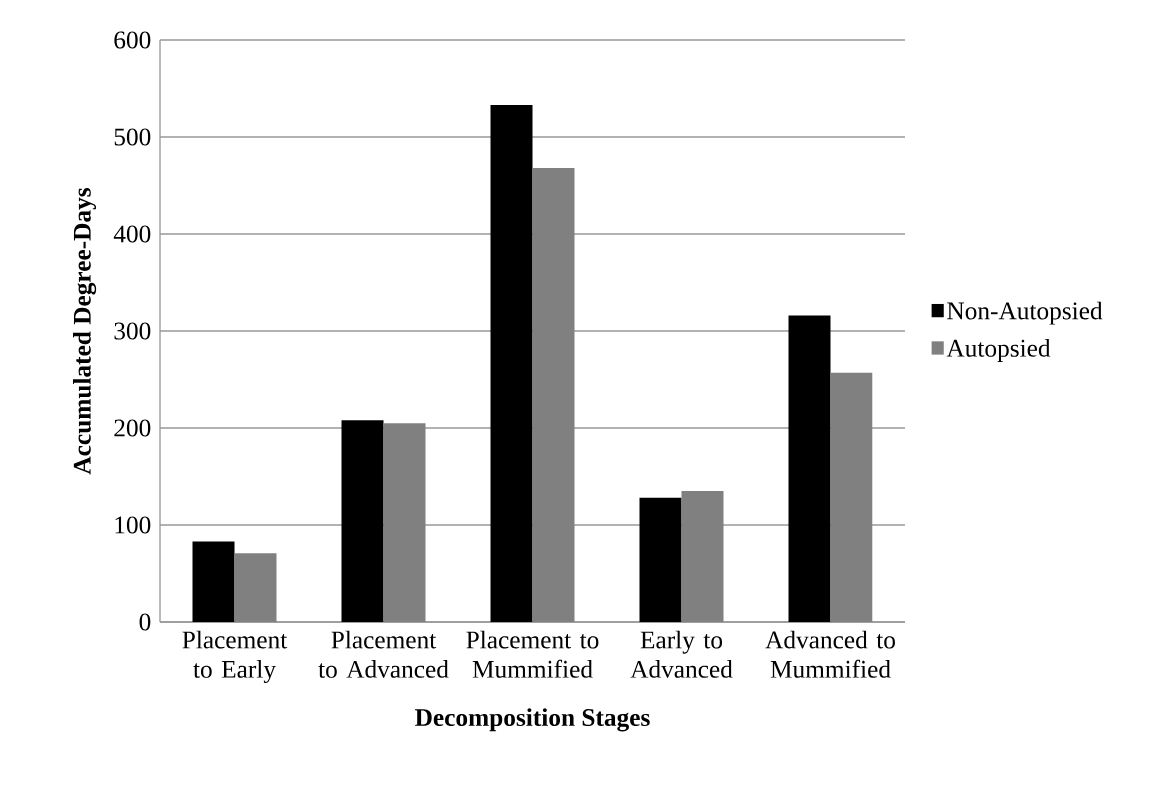  What do you see at coordinates (145, 622) in the screenshot?
I see `y-tick-label: 0` at bounding box center [145, 622].